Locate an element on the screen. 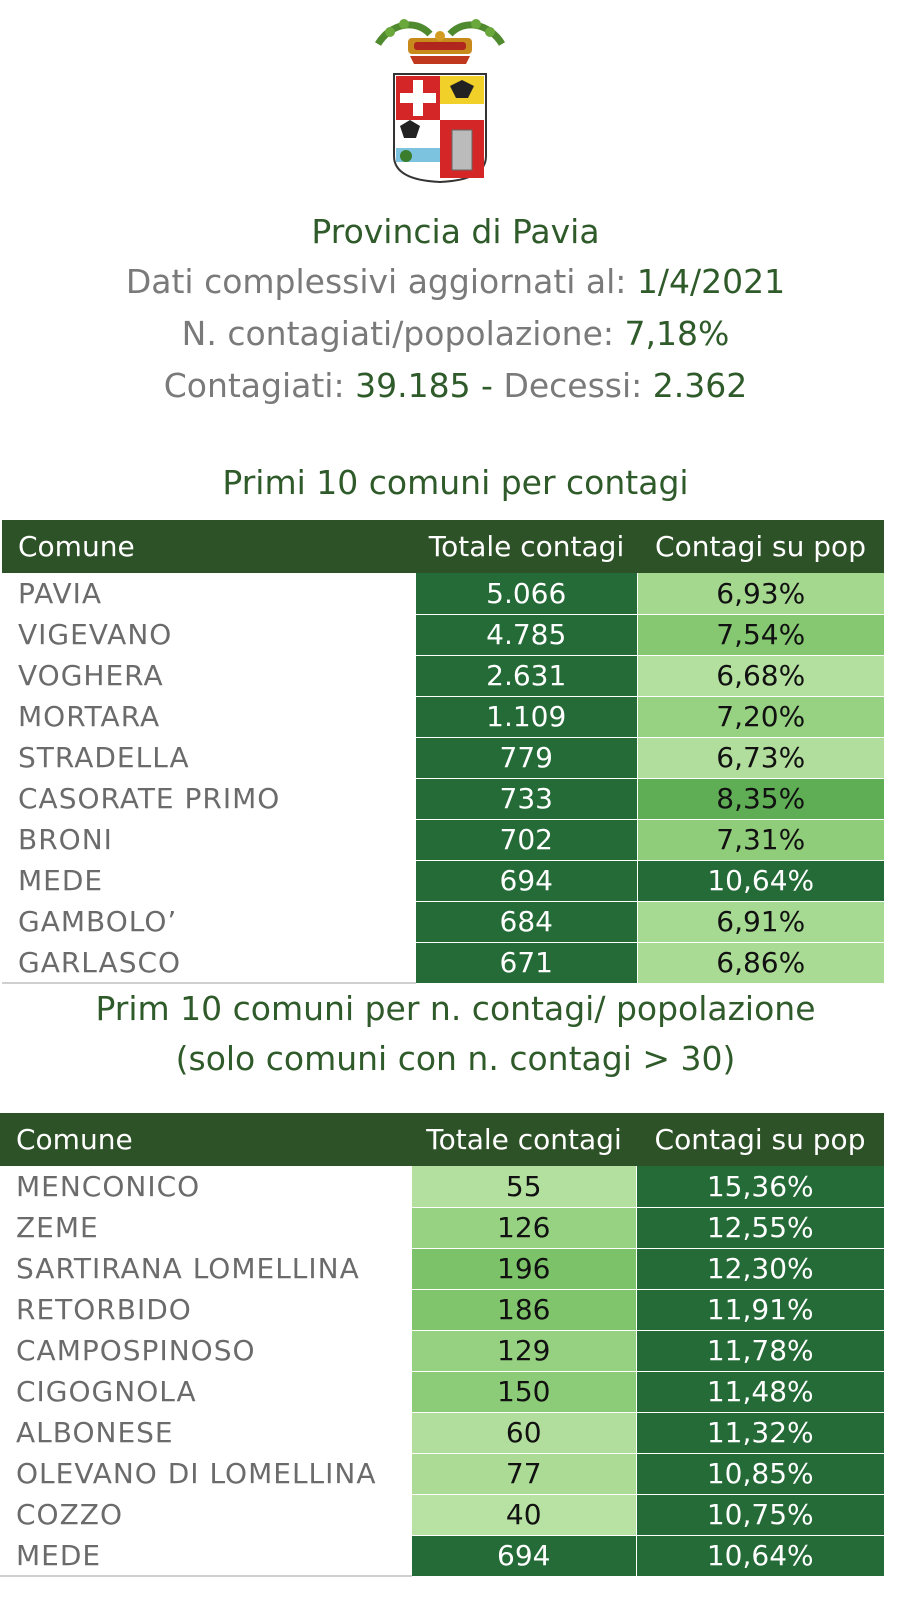 The image size is (911, 1618). cell-totale-contagi: 779 is located at coordinates (527, 758).